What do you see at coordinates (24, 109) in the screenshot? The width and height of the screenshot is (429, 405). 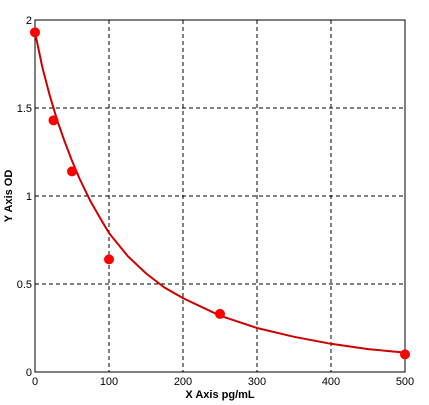 I see `y-tick-label: 1.5` at bounding box center [24, 109].